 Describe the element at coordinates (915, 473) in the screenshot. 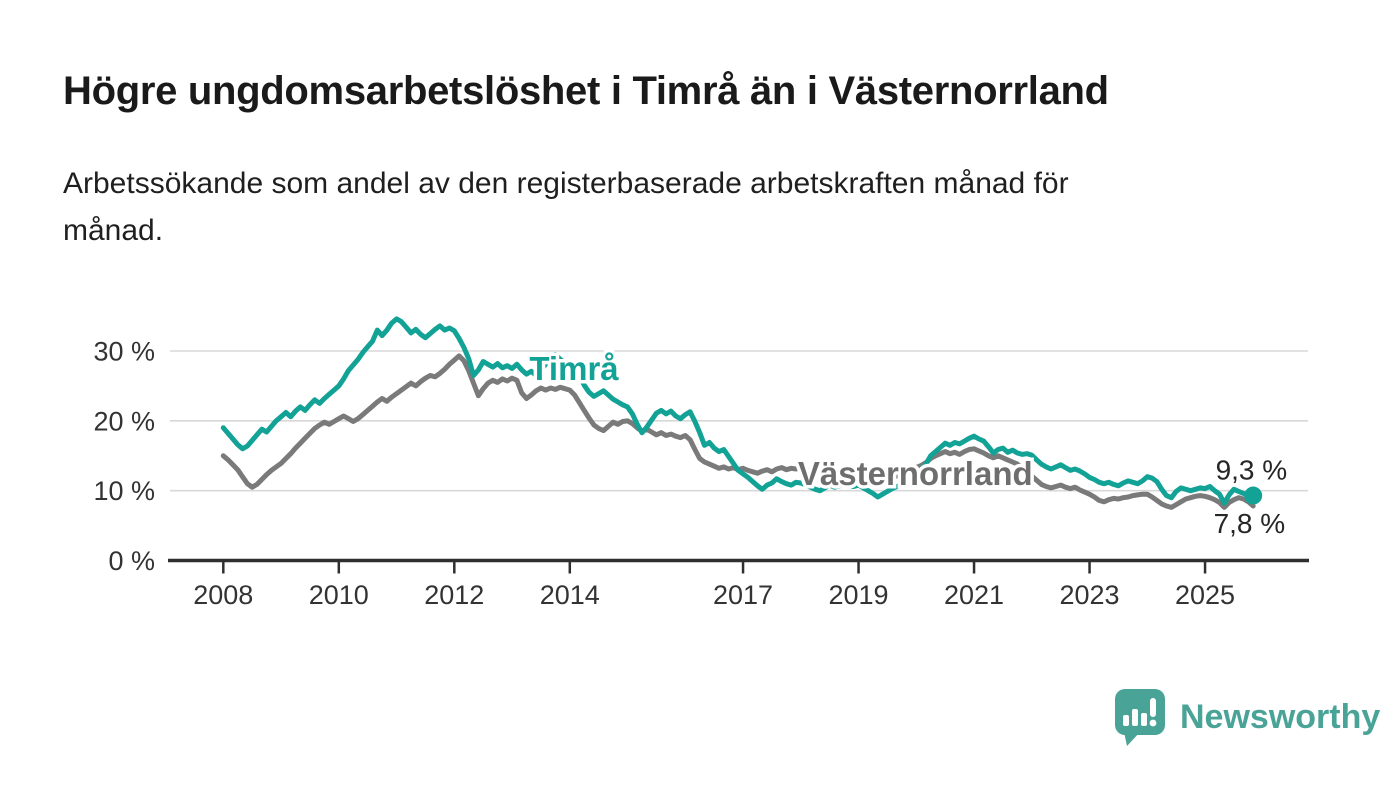

I see `series-label-västernorrland: Västernorrland` at that location.